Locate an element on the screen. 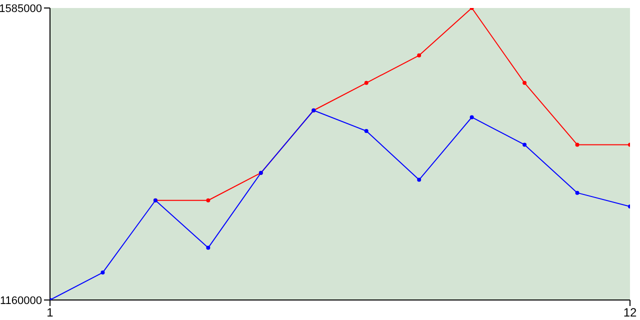 The width and height of the screenshot is (640, 320). y-tick-label: 1585000 is located at coordinates (21, 8).